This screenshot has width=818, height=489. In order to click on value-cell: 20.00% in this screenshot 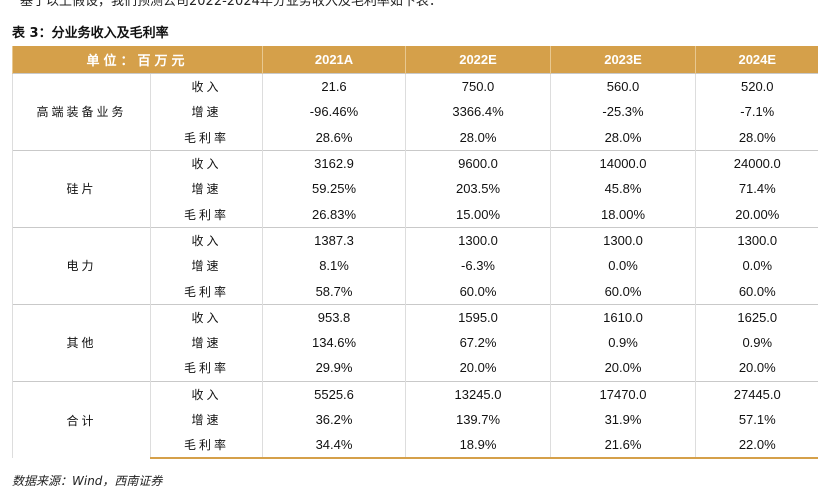, I will do `click(756, 214)`.